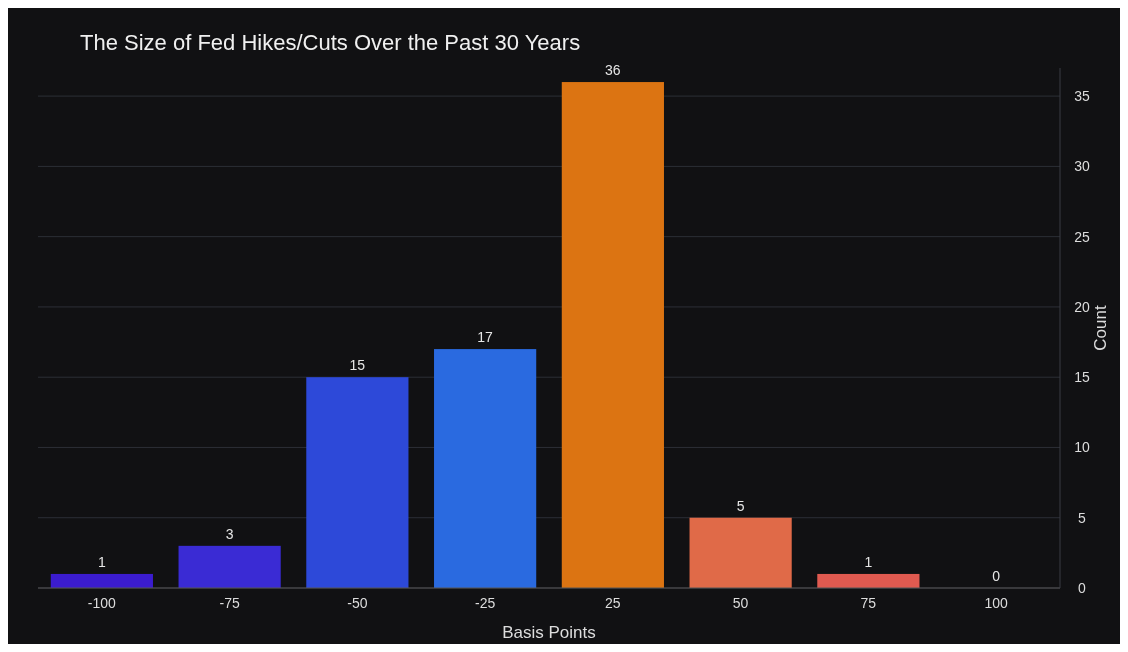 The width and height of the screenshot is (1128, 652). Describe the element at coordinates (1082, 236) in the screenshot. I see `y-tick-label: 25` at that location.